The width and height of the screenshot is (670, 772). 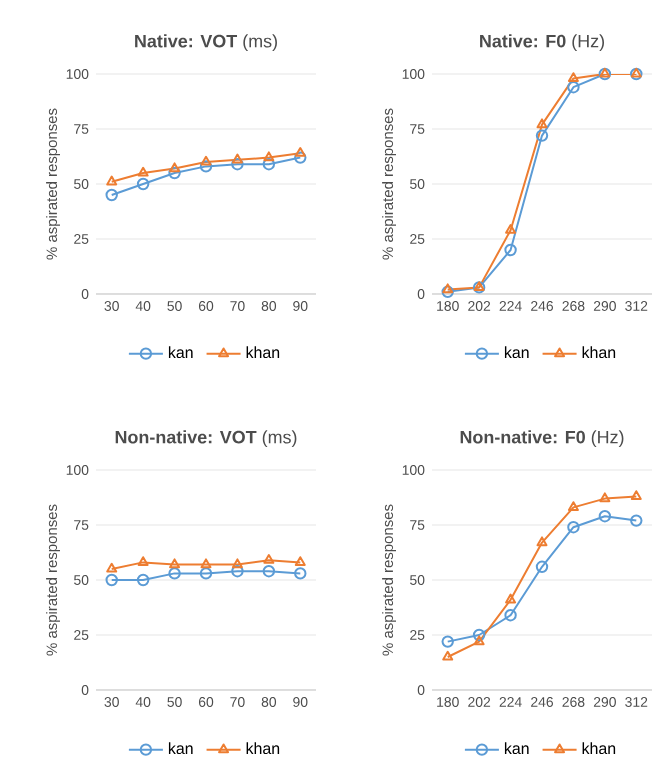 What do you see at coordinates (206, 42) in the screenshot?
I see `chart-title: Native: VOT (ms)` at bounding box center [206, 42].